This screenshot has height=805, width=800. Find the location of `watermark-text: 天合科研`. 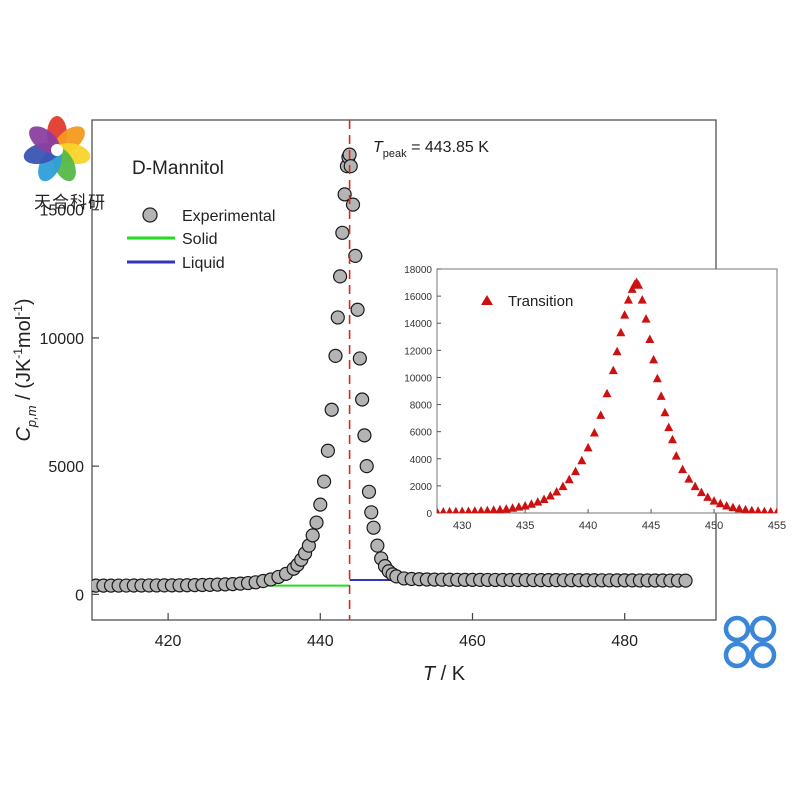

watermark-text: 天合科研 is located at coordinates (70, 203).